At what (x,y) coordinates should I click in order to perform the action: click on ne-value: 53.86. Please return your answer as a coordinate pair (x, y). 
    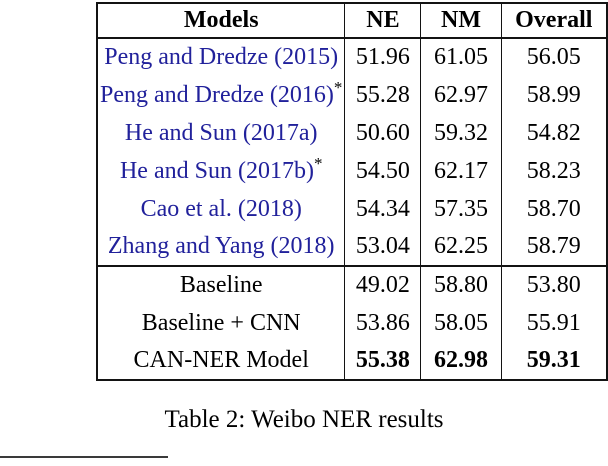
    Looking at the image, I should click on (383, 323).